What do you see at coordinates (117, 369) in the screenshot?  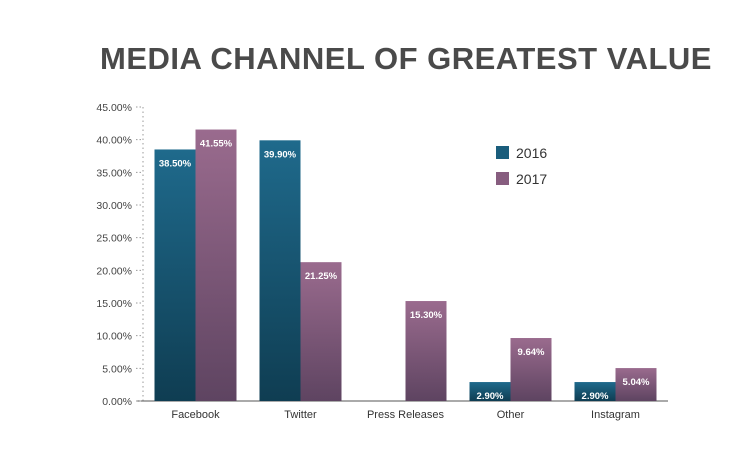 I see `y-tick-label: 5.00%` at bounding box center [117, 369].